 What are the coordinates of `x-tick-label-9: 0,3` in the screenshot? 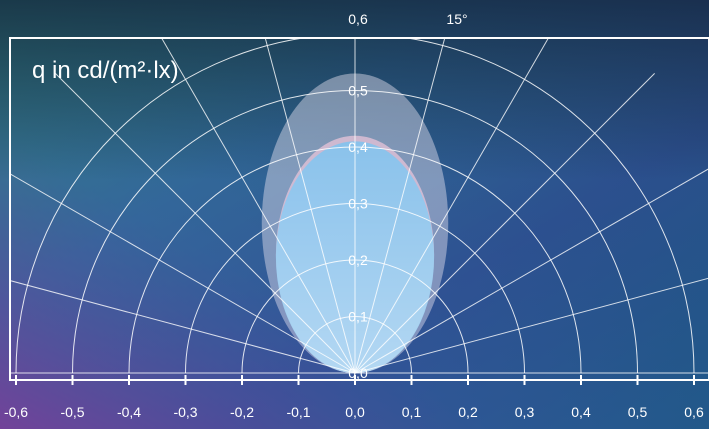 It's located at (525, 412).